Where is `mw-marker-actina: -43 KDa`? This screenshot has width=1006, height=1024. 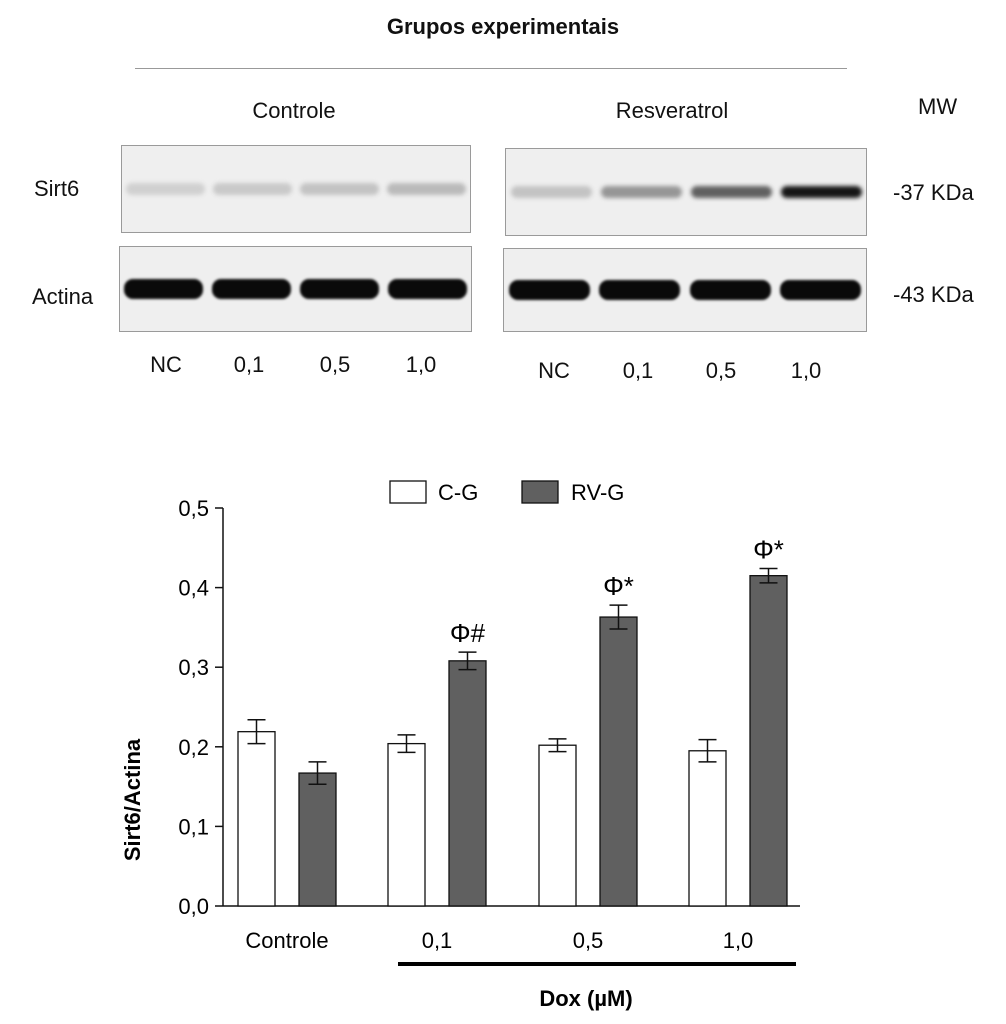
mw-marker-actina: -43 KDa is located at coordinates (933, 294).